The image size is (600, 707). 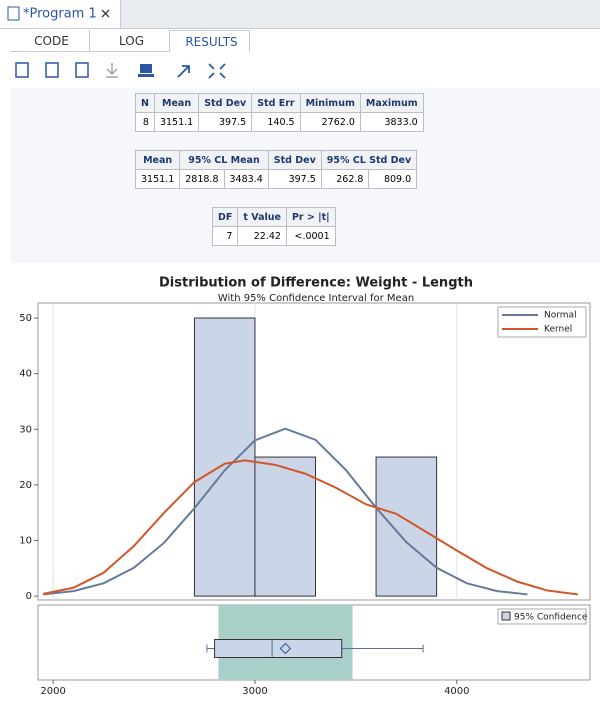 I want to click on cell: 140.5, so click(x=276, y=122).